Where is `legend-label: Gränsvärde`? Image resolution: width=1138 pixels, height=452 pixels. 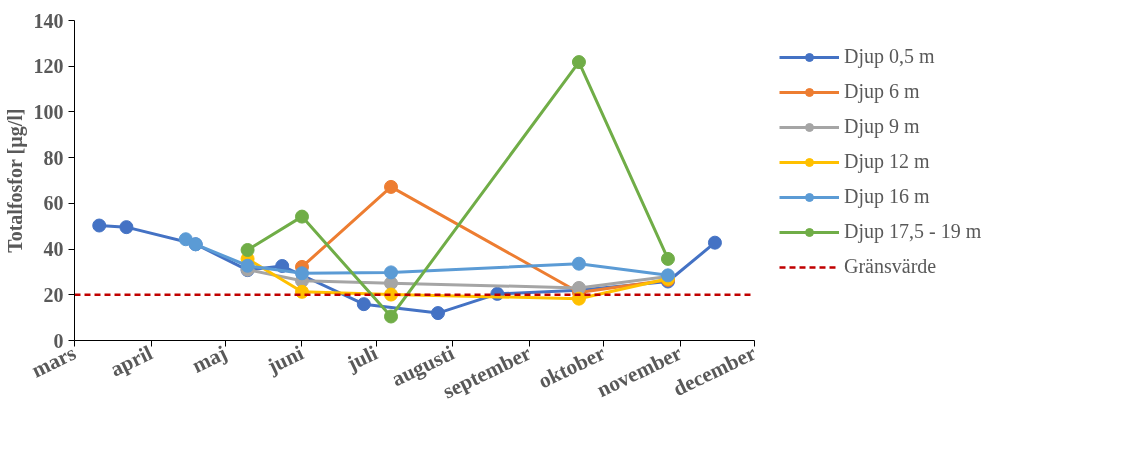
legend-label: Gränsvärde is located at coordinates (890, 266).